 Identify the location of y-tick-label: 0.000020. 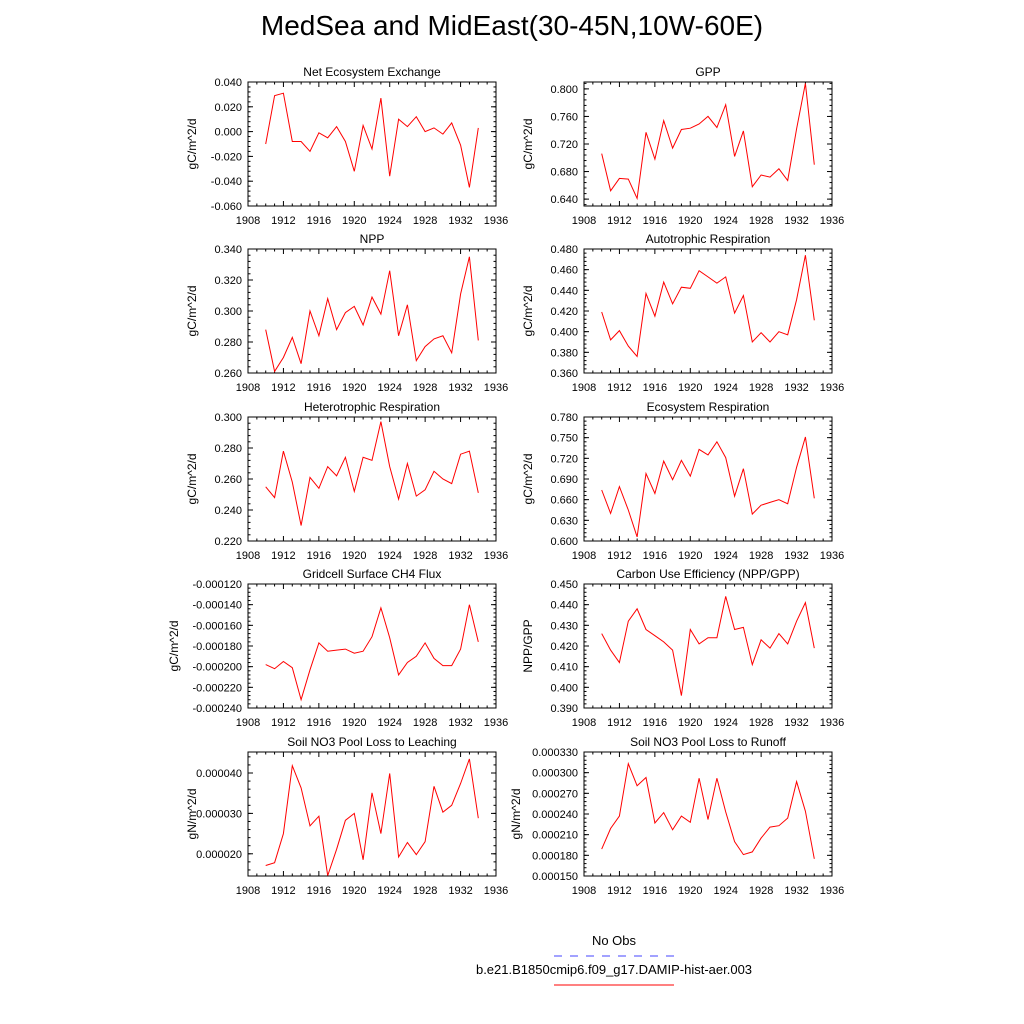
(219, 855).